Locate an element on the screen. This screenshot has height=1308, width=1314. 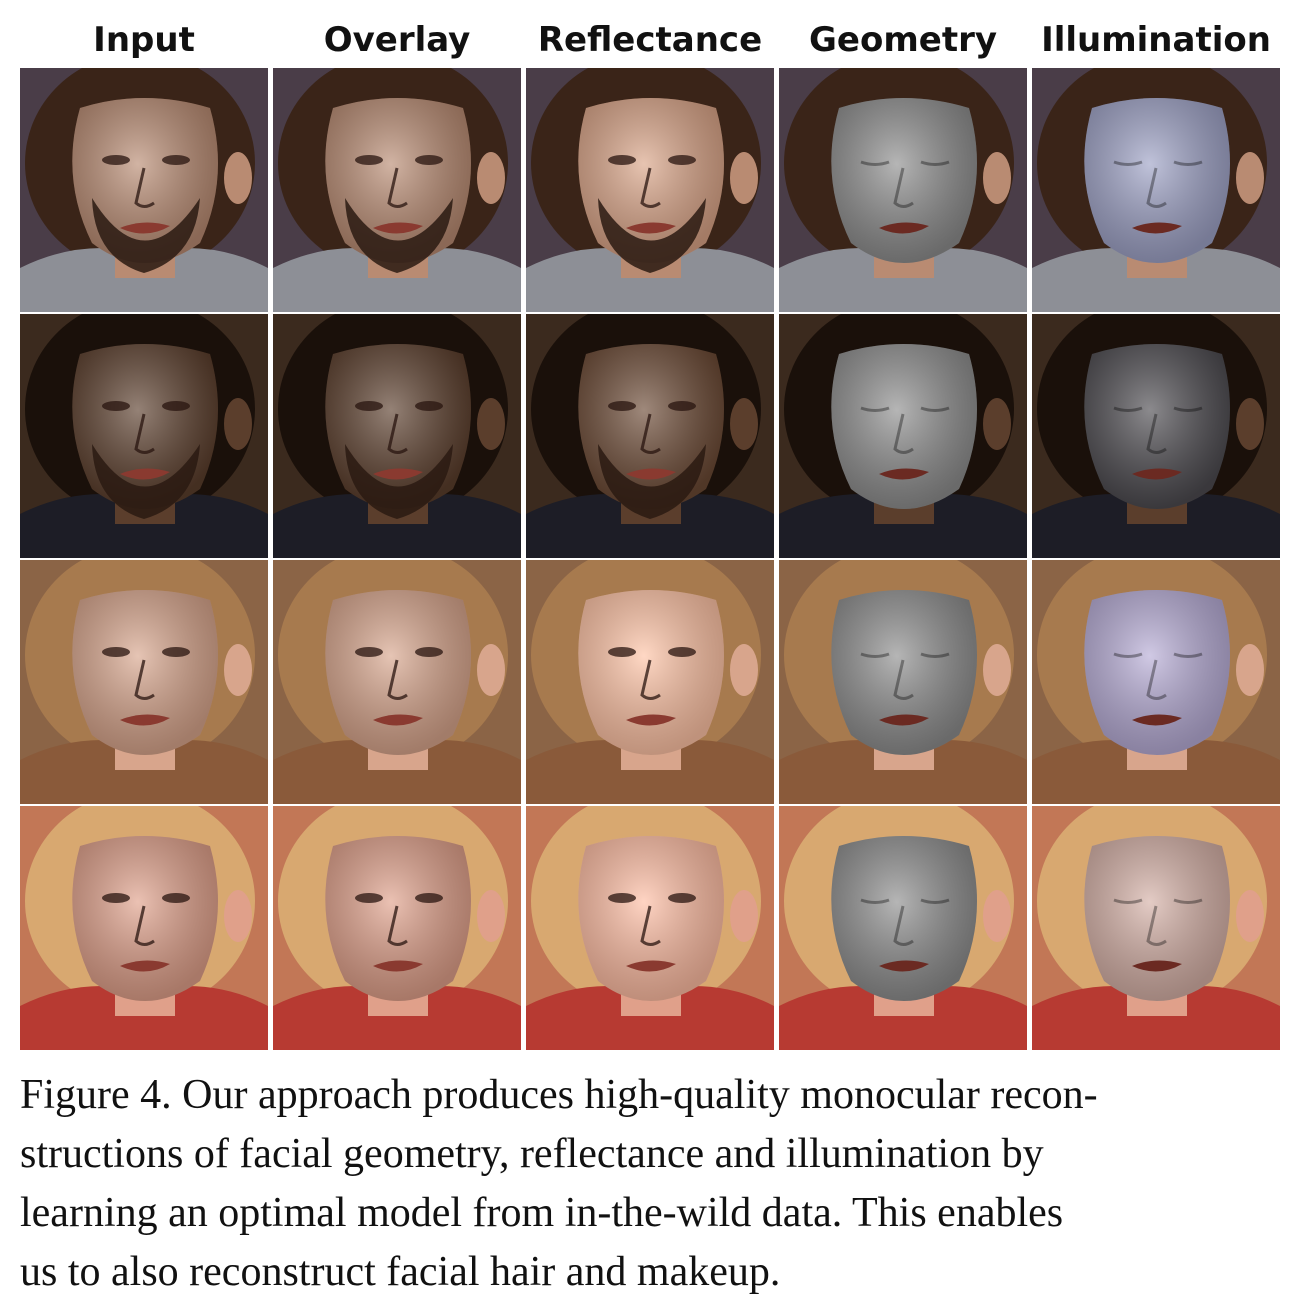
column-header-geometry: Geometry is located at coordinates (903, 40).